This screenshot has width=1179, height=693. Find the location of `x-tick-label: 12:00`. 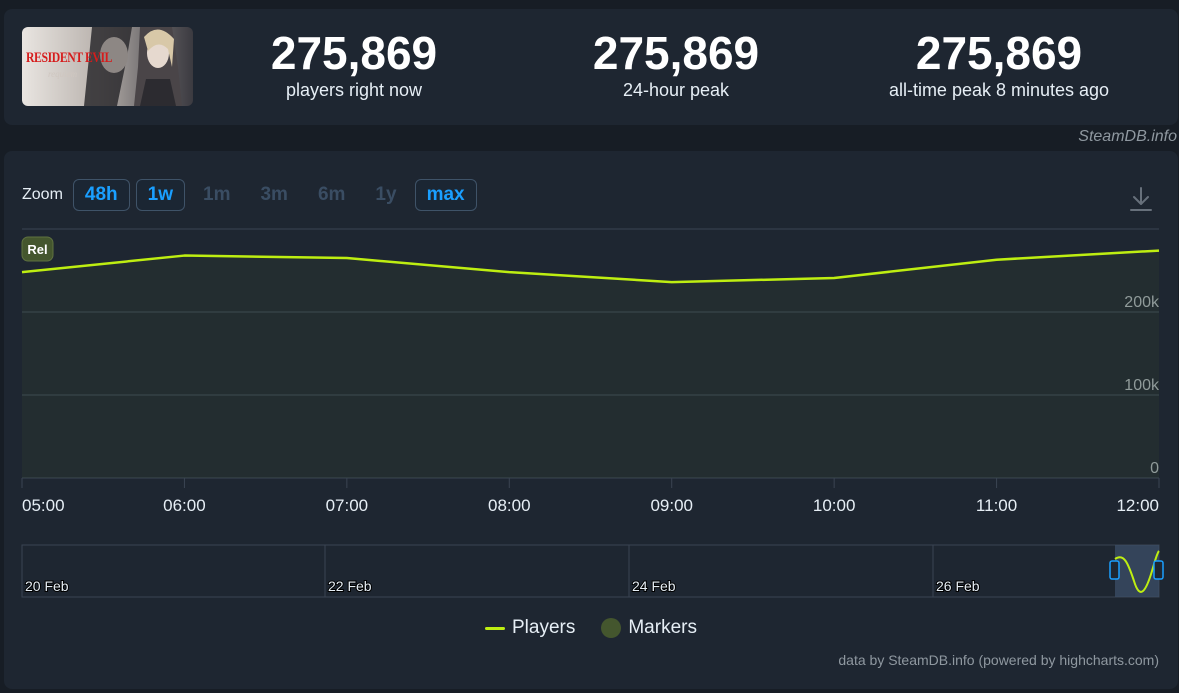

x-tick-label: 12:00 is located at coordinates (1137, 505).